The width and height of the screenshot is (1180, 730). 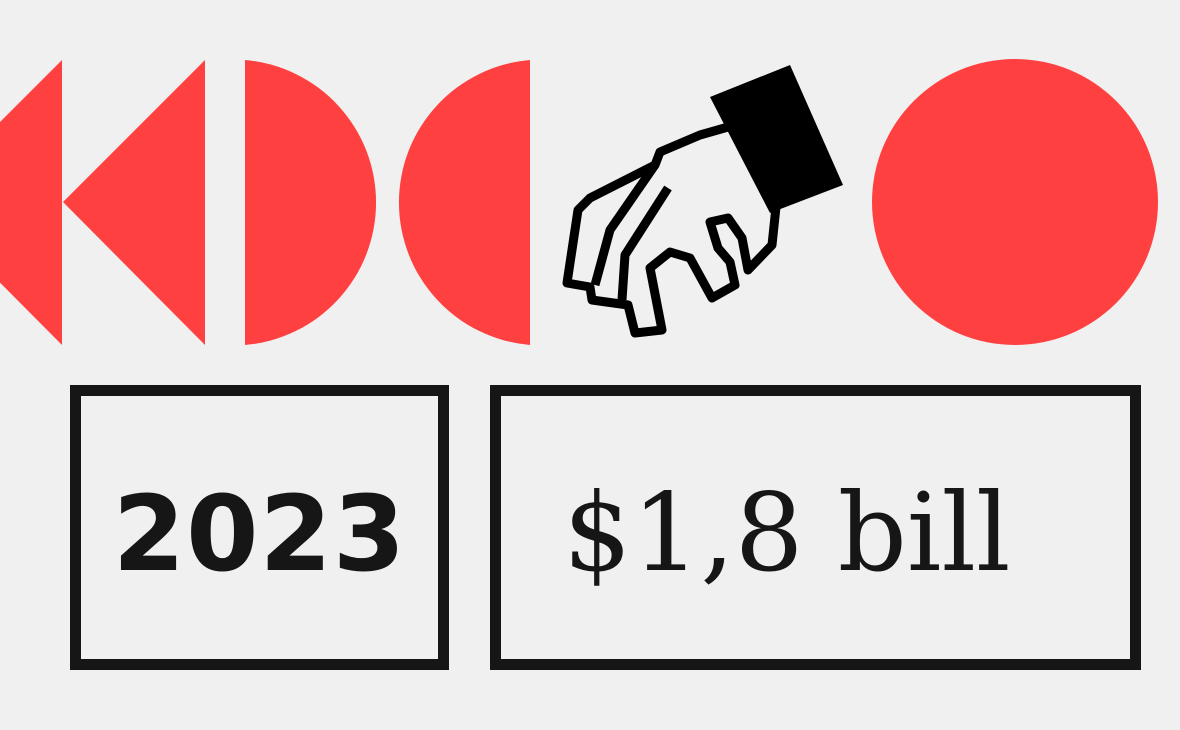 I want to click on half-circle-left-shape, so click(x=464, y=202).